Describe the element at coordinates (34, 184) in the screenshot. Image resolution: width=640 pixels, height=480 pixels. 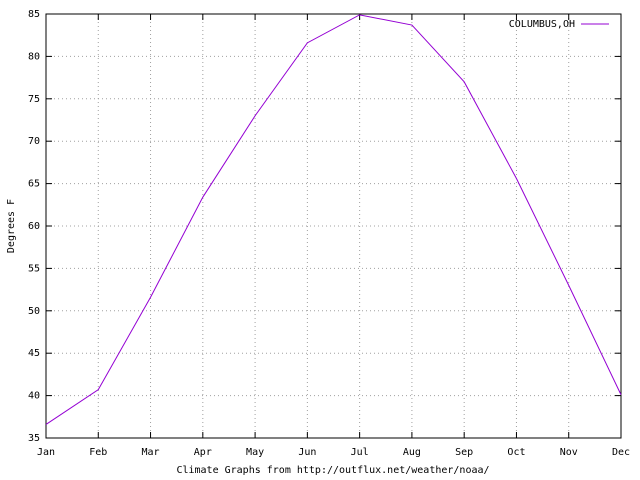
I see `y-tick-label: 65` at that location.